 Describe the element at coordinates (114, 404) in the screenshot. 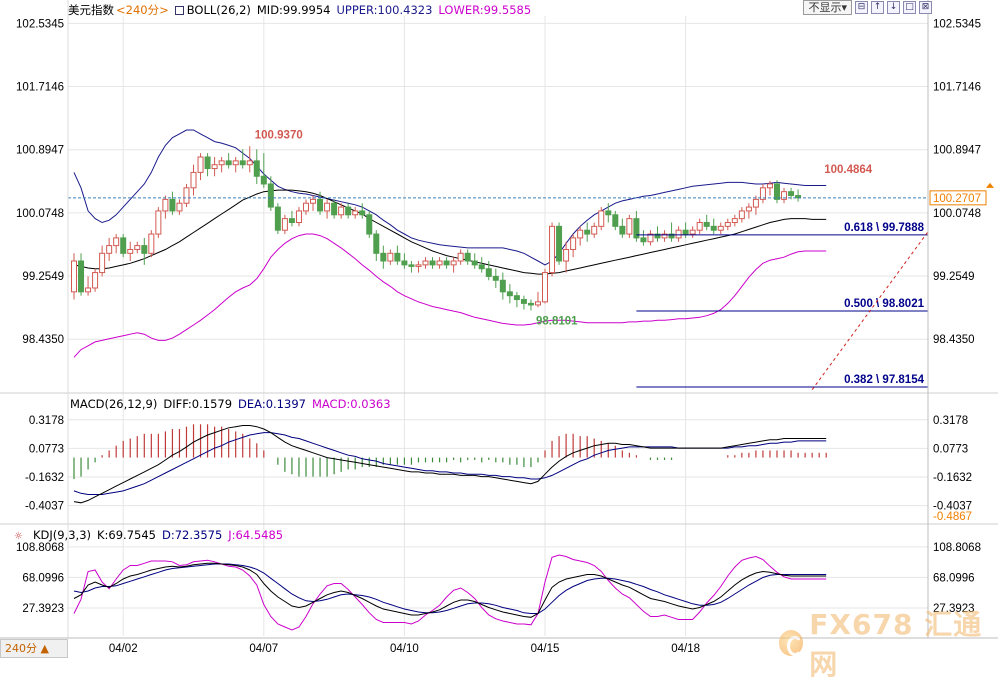

I see `macd-indicator-name: MACD(26,12,9)` at that location.